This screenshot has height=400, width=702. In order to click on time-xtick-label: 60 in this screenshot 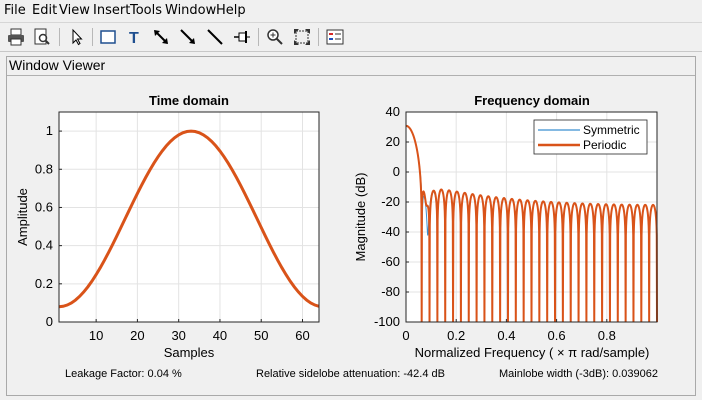, I will do `click(302, 335)`.